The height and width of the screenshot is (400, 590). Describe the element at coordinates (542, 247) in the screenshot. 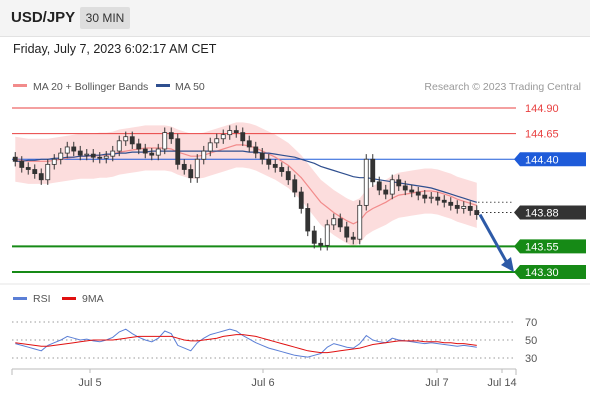

I see `level-label-143-55: 143.55` at that location.